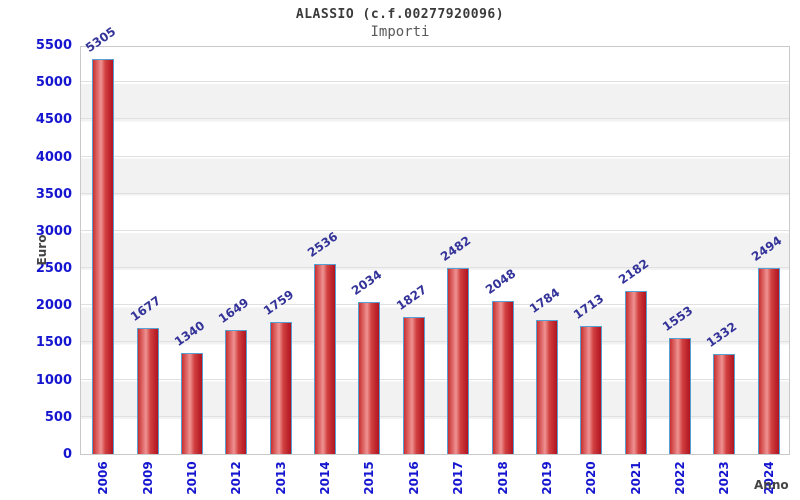 The height and width of the screenshot is (500, 800). I want to click on y-axis-tick-label: 5500, so click(53, 45).